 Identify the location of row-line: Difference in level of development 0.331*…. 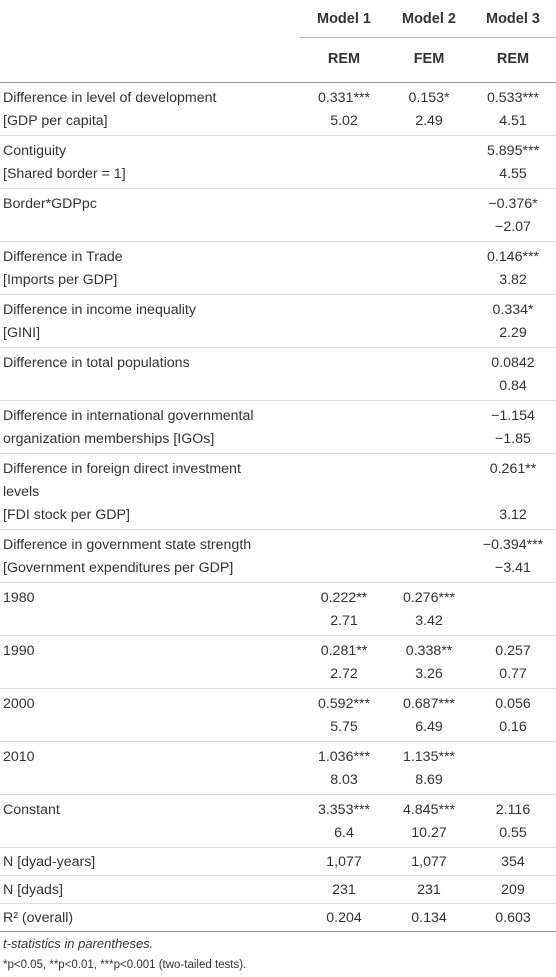
(278, 98).